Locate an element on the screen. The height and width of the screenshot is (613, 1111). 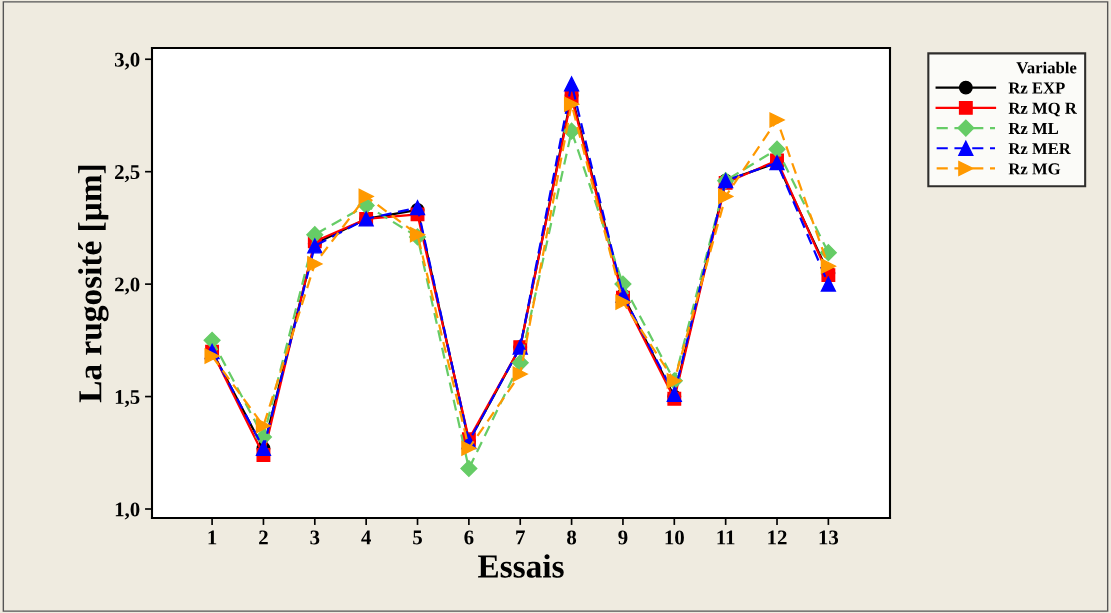
legend-label: Rz ML is located at coordinates (1033, 128).